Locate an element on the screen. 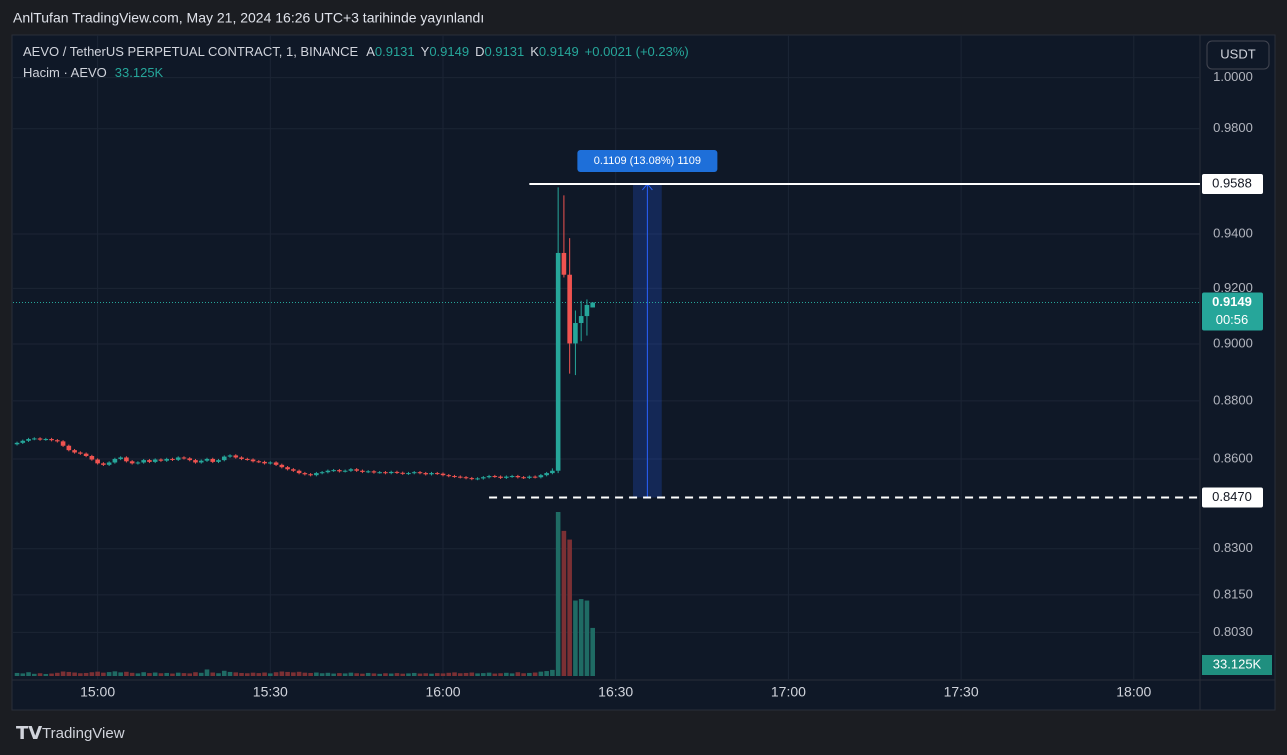 This screenshot has width=1287, height=755. brand-name: TradingView is located at coordinates (83, 733).